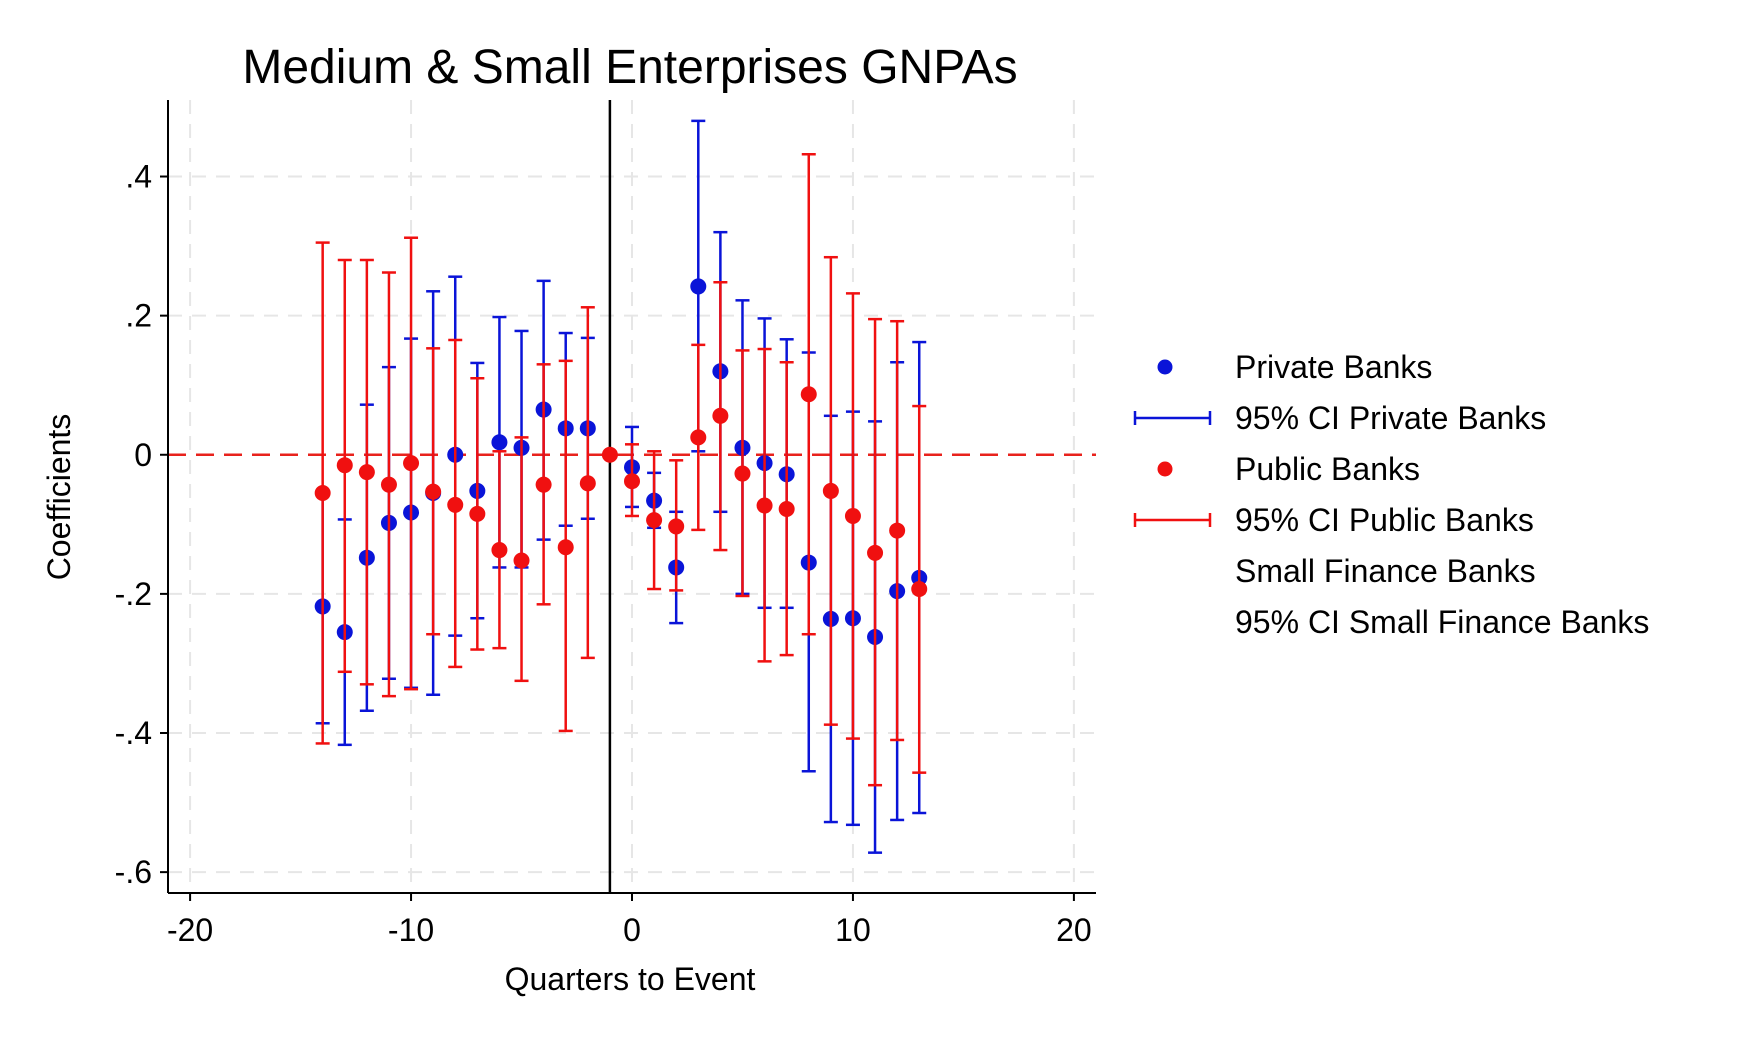  What do you see at coordinates (1327, 469) in the screenshot?
I see `legend-label: Public Banks` at bounding box center [1327, 469].